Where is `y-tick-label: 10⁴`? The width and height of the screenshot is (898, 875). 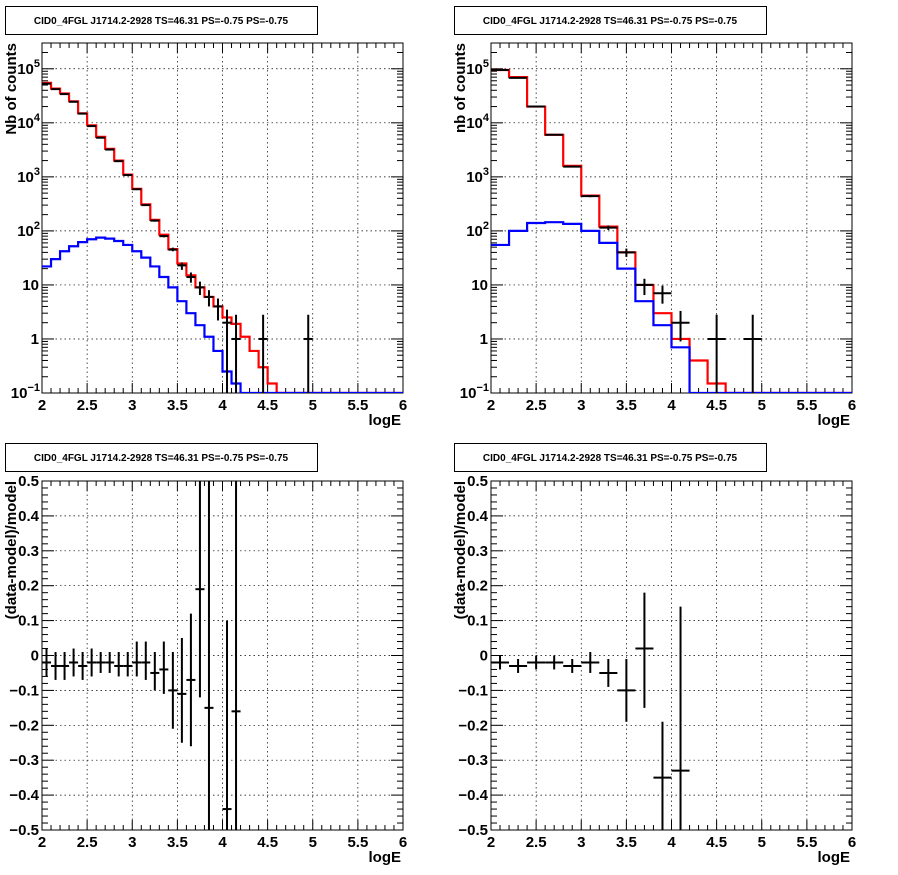
y-tick-label: 10⁴ is located at coordinates (29, 122).